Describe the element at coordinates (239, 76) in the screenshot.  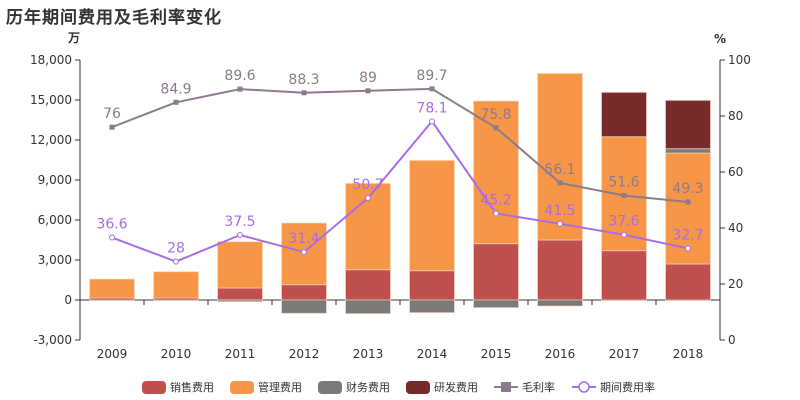
I see `data-label-毛利率: 89.6` at that location.